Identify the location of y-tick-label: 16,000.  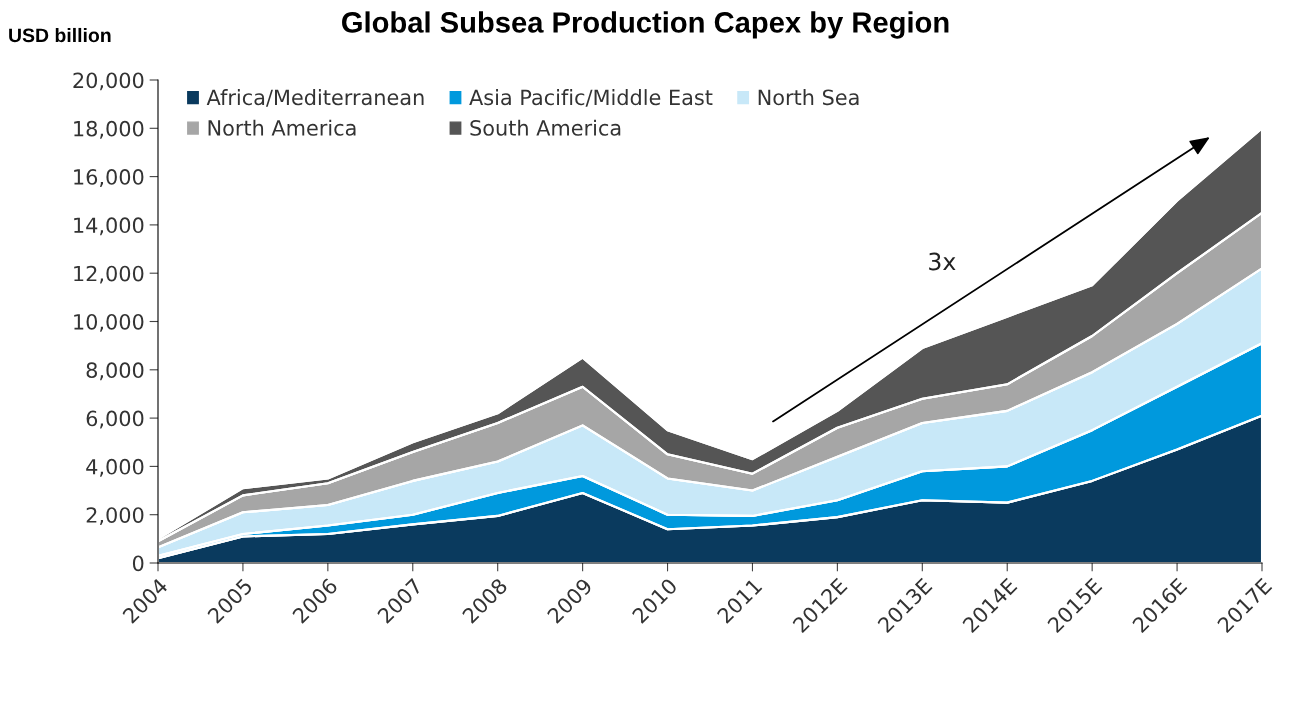
(109, 178).